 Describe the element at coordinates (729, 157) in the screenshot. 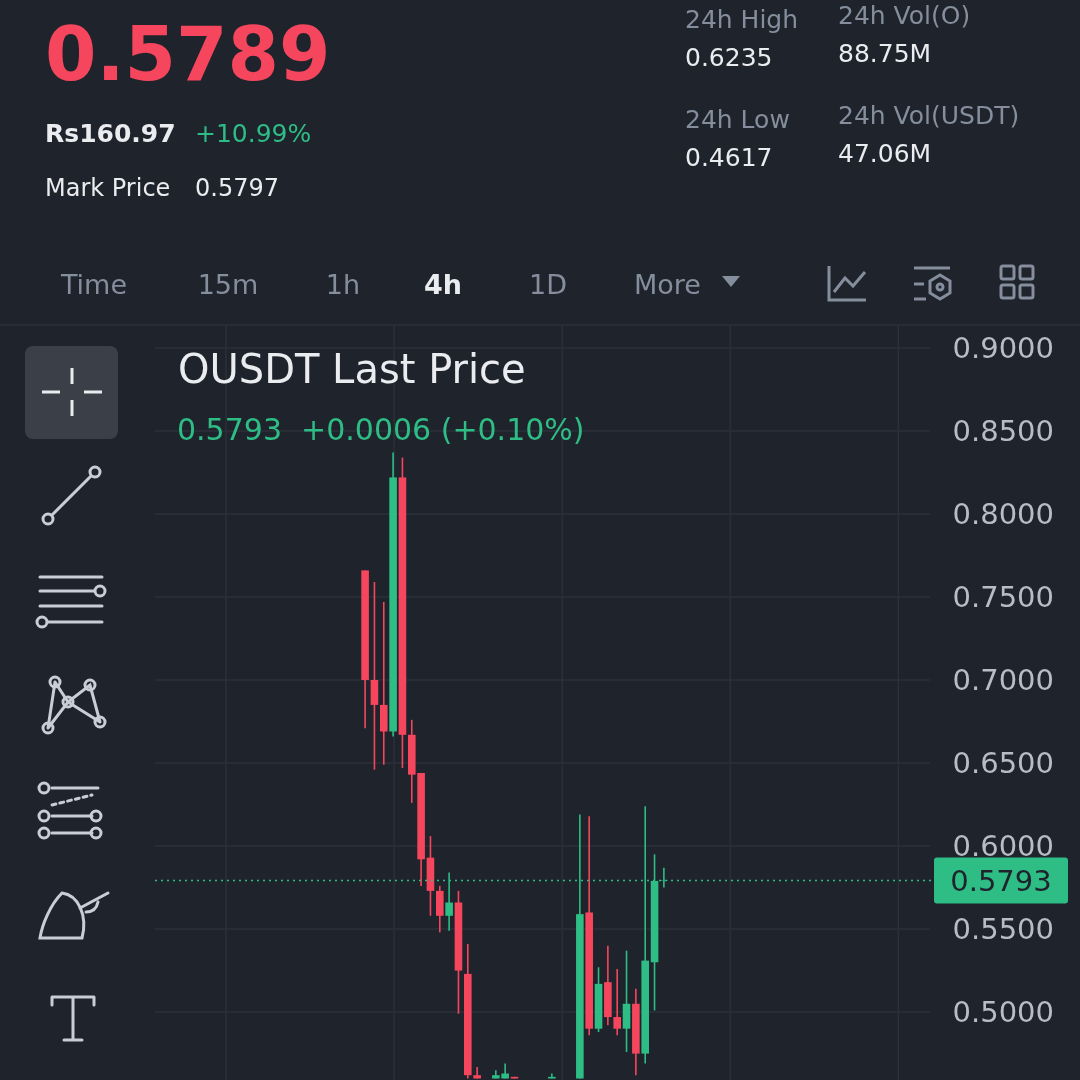

I see `text: 0.4617` at that location.